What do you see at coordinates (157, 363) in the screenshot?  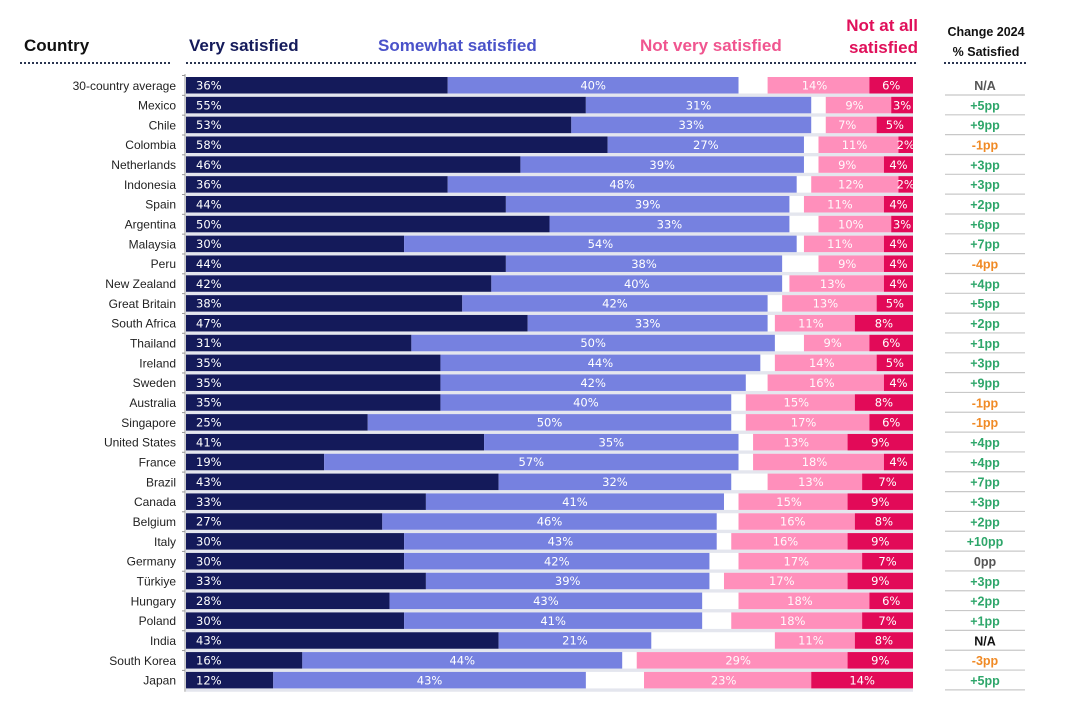 I see `category-label: Ireland` at bounding box center [157, 363].